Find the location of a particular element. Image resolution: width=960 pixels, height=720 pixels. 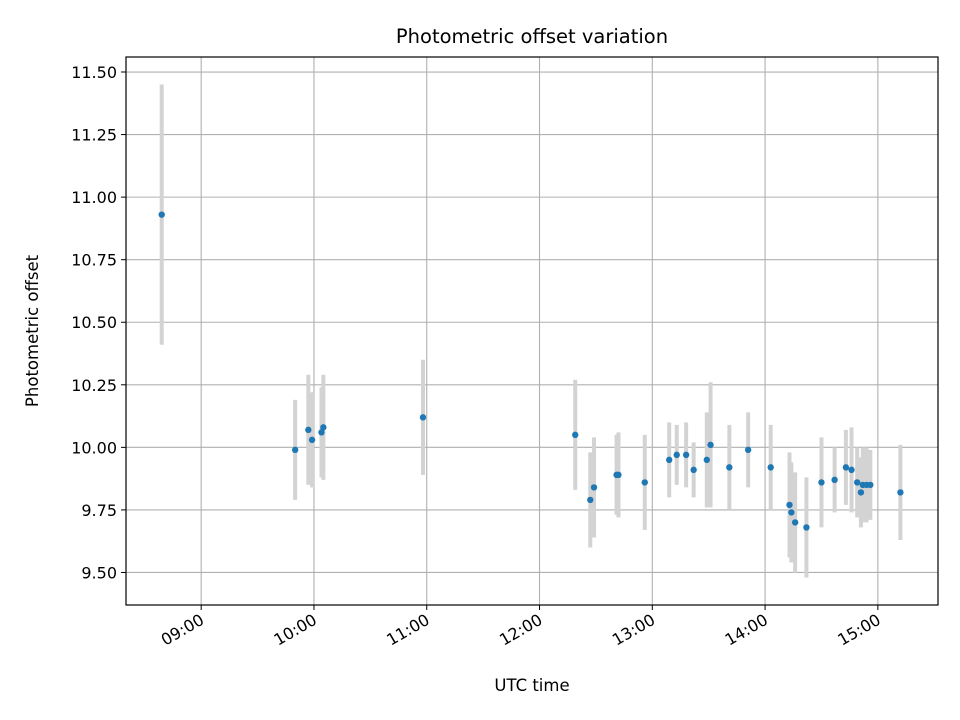

y-tick-label: 9.75 is located at coordinates (99, 510).